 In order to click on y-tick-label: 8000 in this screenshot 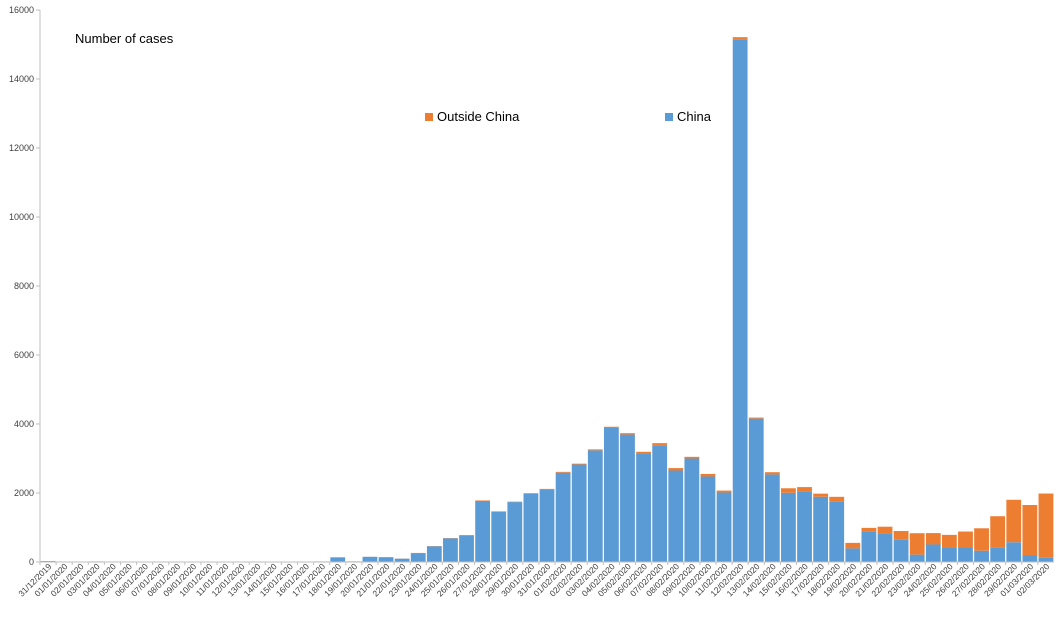, I will do `click(24, 286)`.